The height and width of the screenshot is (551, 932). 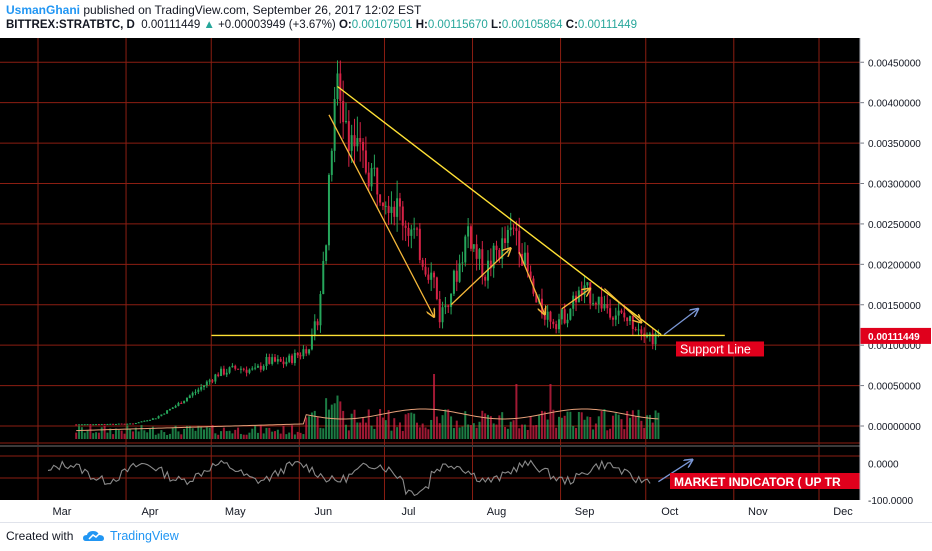 What do you see at coordinates (144, 536) in the screenshot?
I see `tradingview-brand-link: TradingView` at bounding box center [144, 536].